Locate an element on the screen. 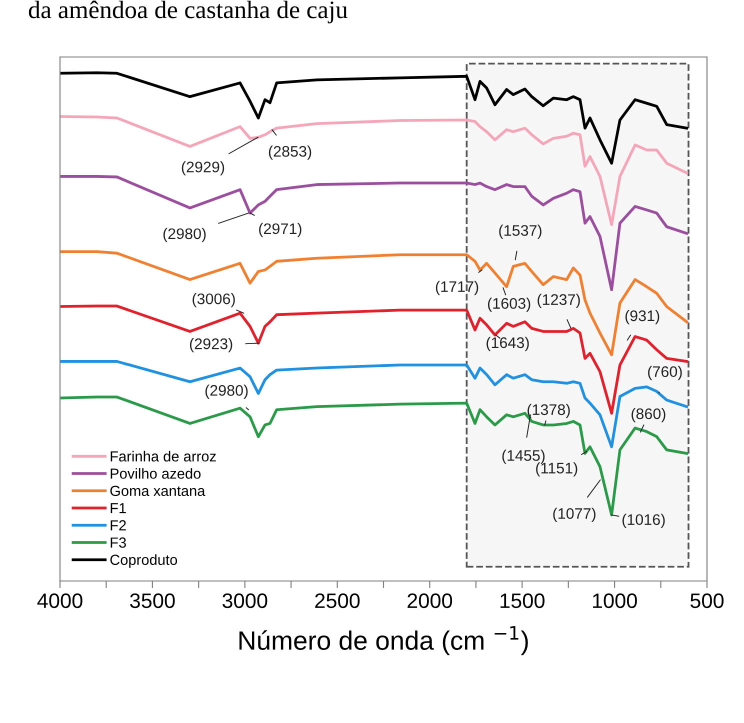 The height and width of the screenshot is (723, 744). annotation: (2971) is located at coordinates (280, 230).